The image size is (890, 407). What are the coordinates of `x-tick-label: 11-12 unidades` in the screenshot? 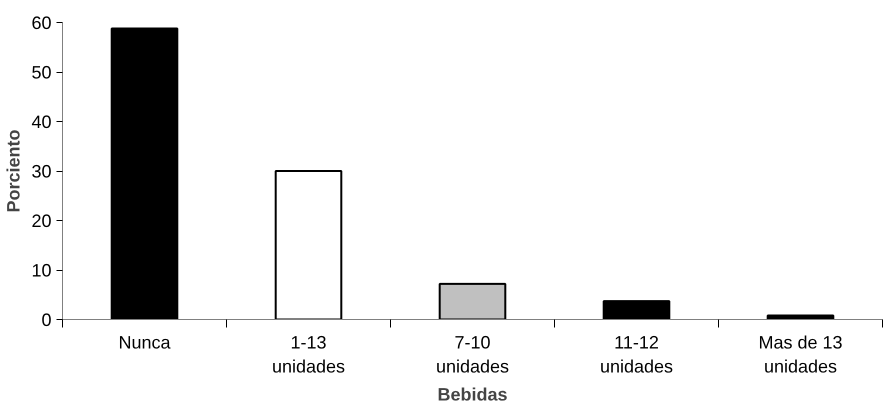 It's located at (637, 354).